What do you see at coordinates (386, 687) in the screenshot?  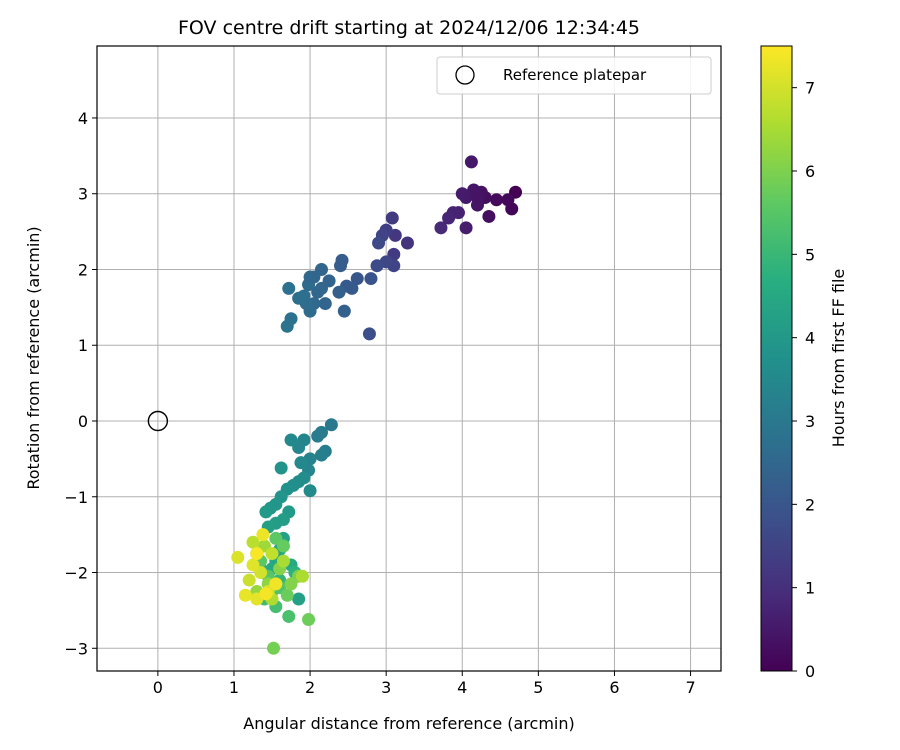 I see `x-tick-label: 3` at bounding box center [386, 687].